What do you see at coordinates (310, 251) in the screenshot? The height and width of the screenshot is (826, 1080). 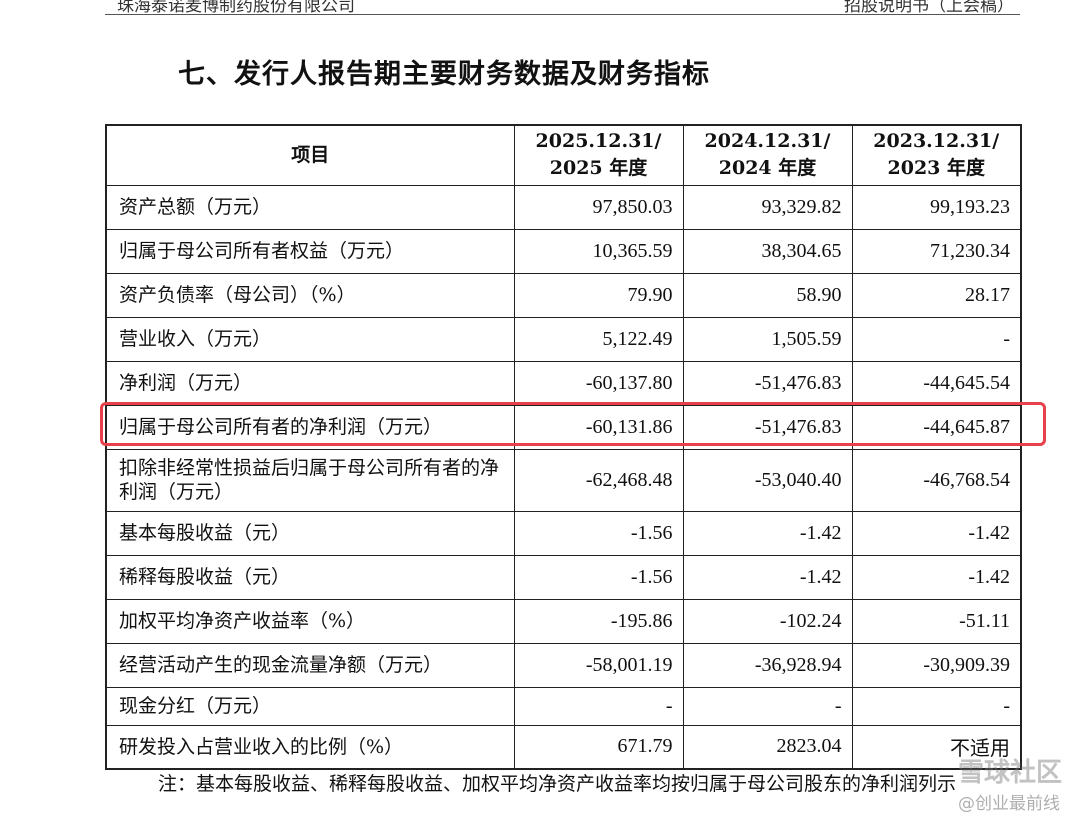 I see `row-label: 归属于母公司所有者权益（万元）` at bounding box center [310, 251].